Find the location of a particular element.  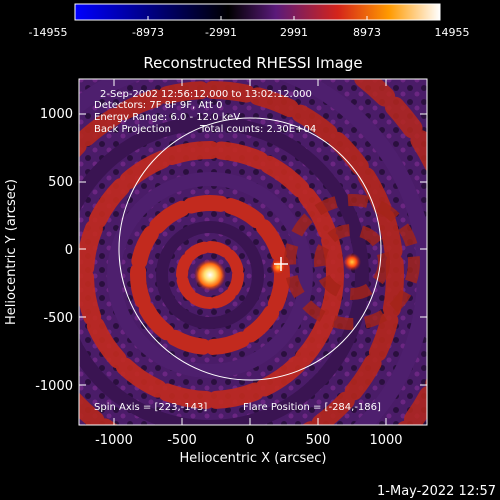

x-tick-label: -1000 is located at coordinates (114, 440).